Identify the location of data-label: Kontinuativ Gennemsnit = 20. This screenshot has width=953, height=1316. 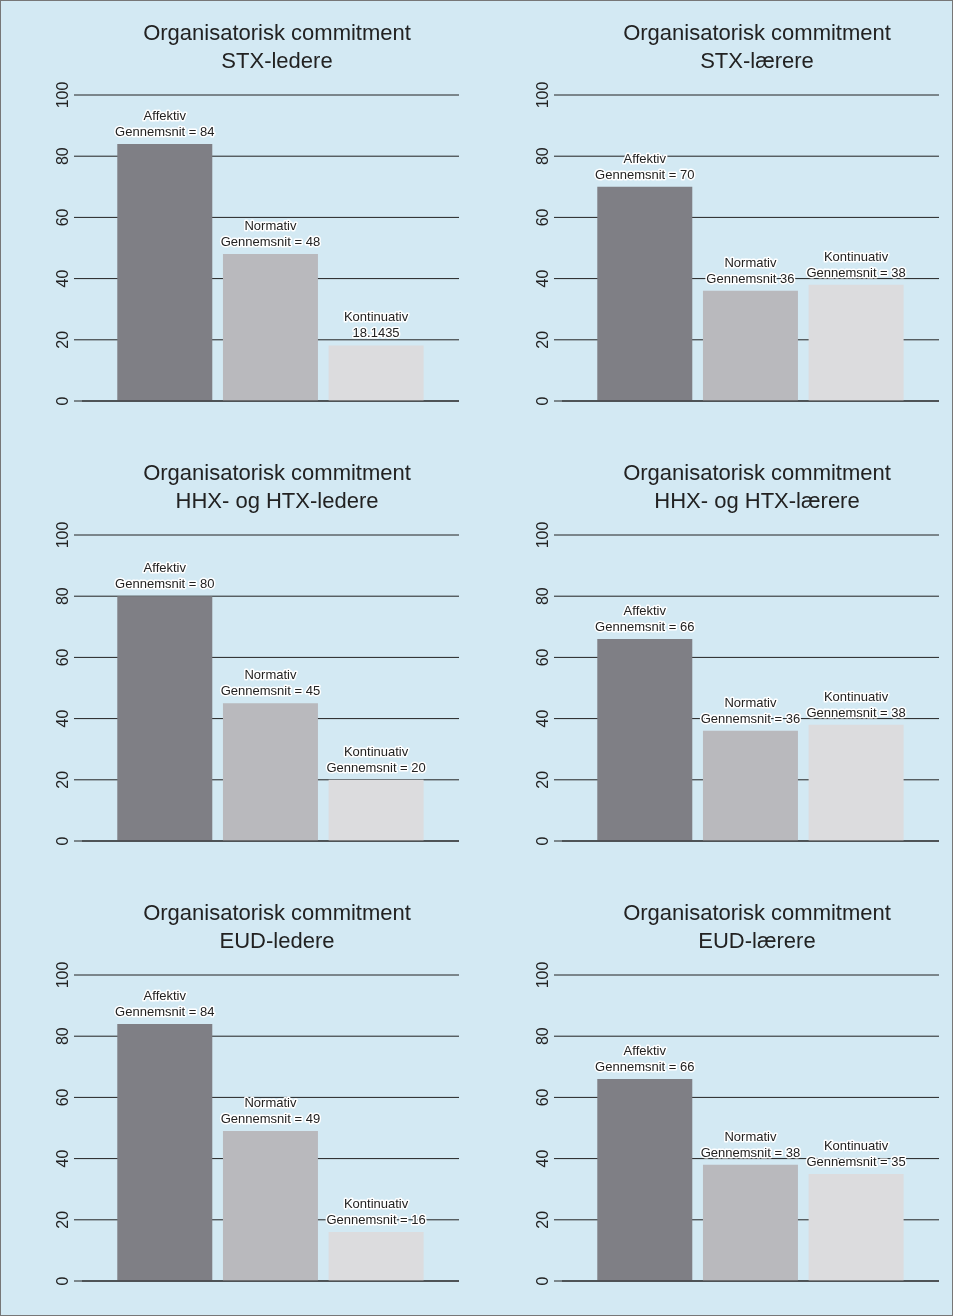
(376, 759).